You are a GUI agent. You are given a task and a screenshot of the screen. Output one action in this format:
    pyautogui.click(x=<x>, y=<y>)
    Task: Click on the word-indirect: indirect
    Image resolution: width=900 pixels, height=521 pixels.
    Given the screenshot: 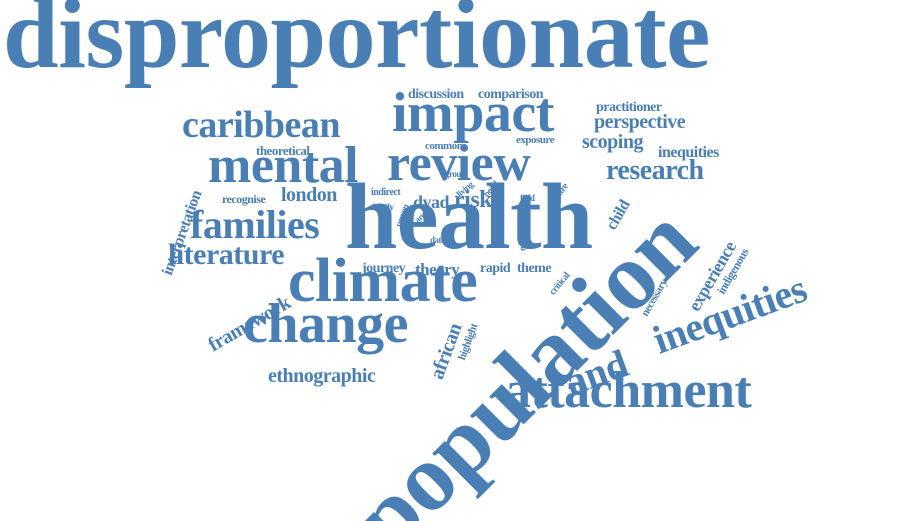 What is the action you would take?
    pyautogui.click(x=386, y=192)
    